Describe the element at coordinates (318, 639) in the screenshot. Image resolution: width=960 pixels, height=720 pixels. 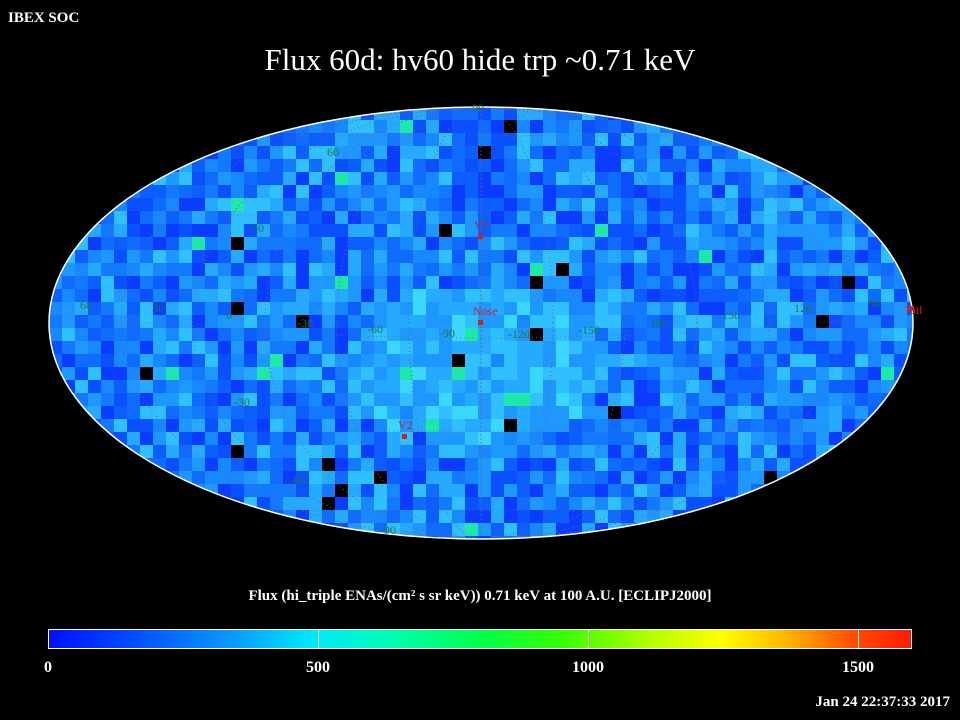
I see `colorbar-divider` at that location.